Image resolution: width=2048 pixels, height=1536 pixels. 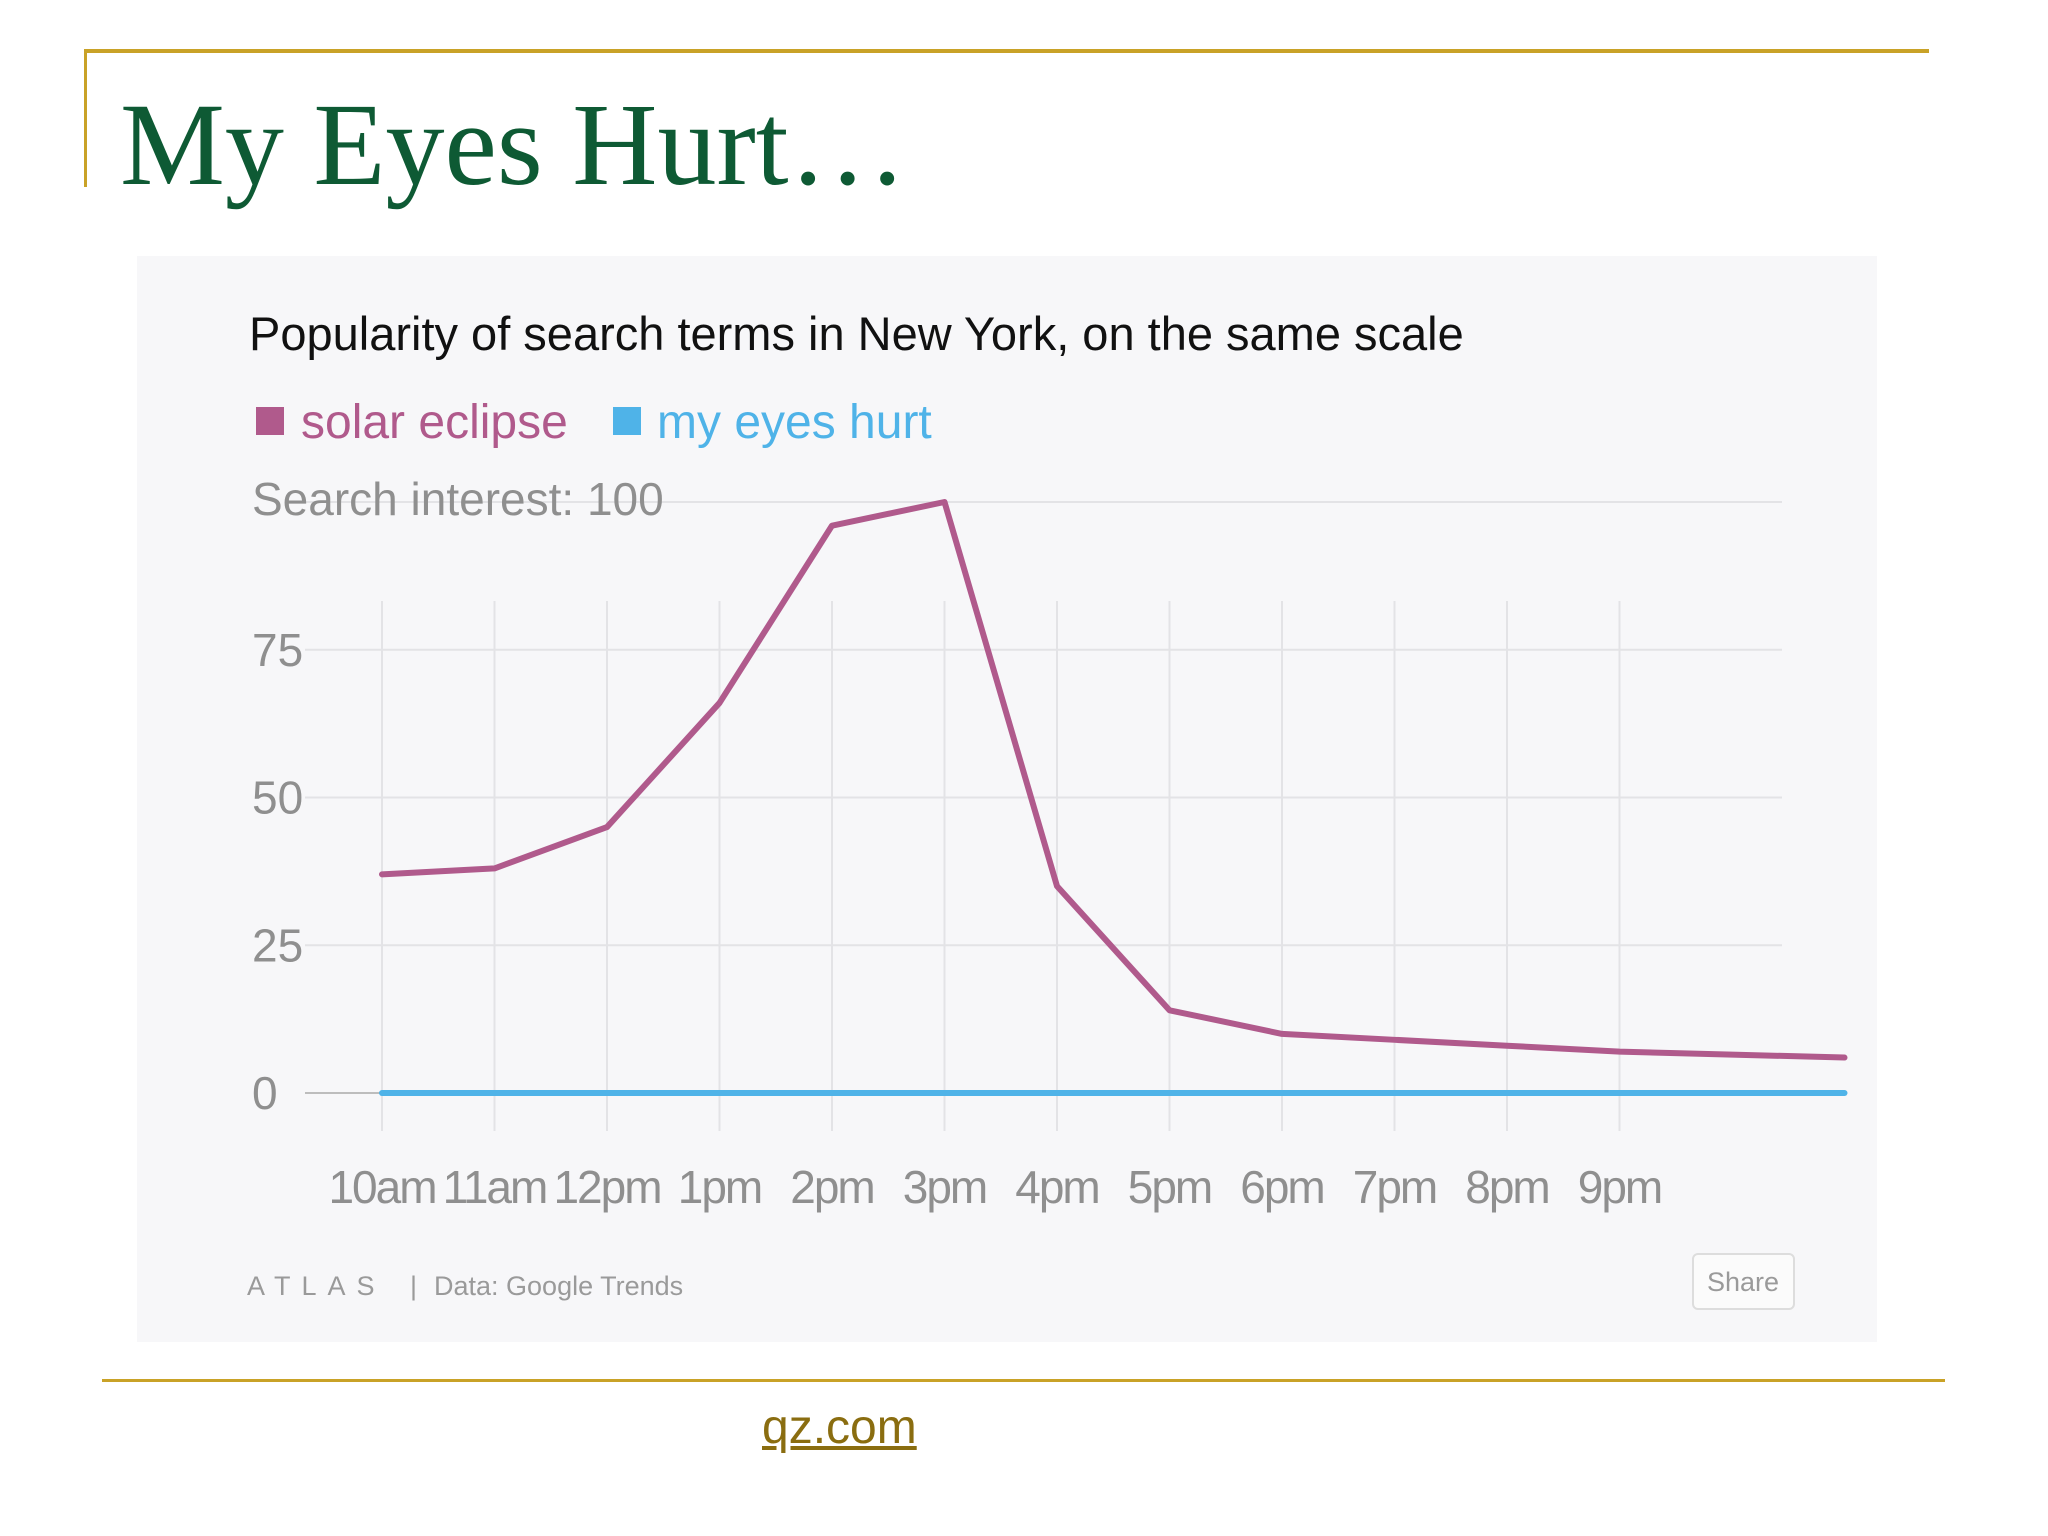 I want to click on x-tick-label: 5pm, so click(x=1169, y=1187).